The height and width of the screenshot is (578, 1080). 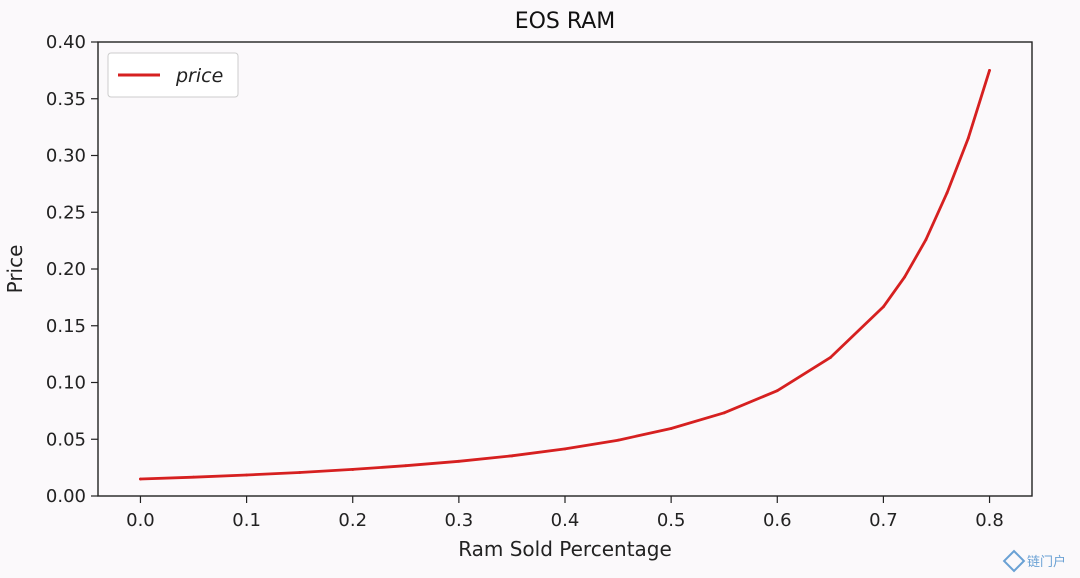 What do you see at coordinates (671, 520) in the screenshot?
I see `x-tick-label: 0.5` at bounding box center [671, 520].